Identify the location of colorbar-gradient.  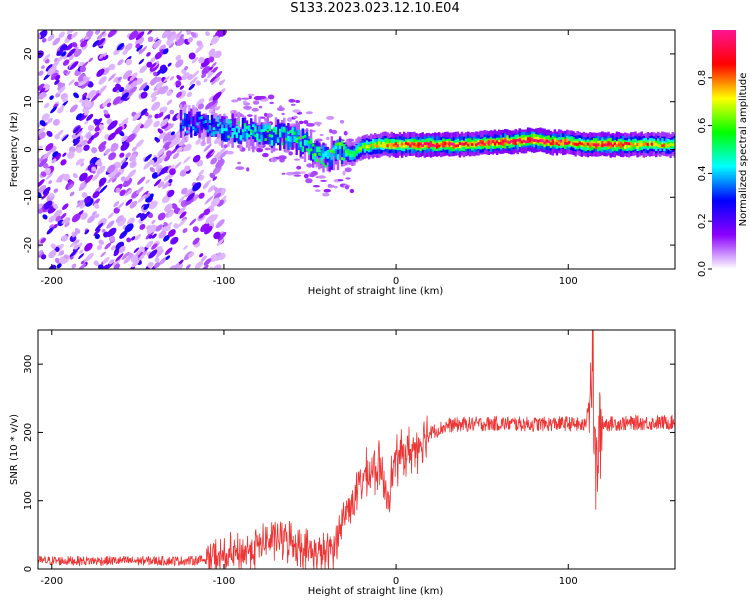
(724, 149).